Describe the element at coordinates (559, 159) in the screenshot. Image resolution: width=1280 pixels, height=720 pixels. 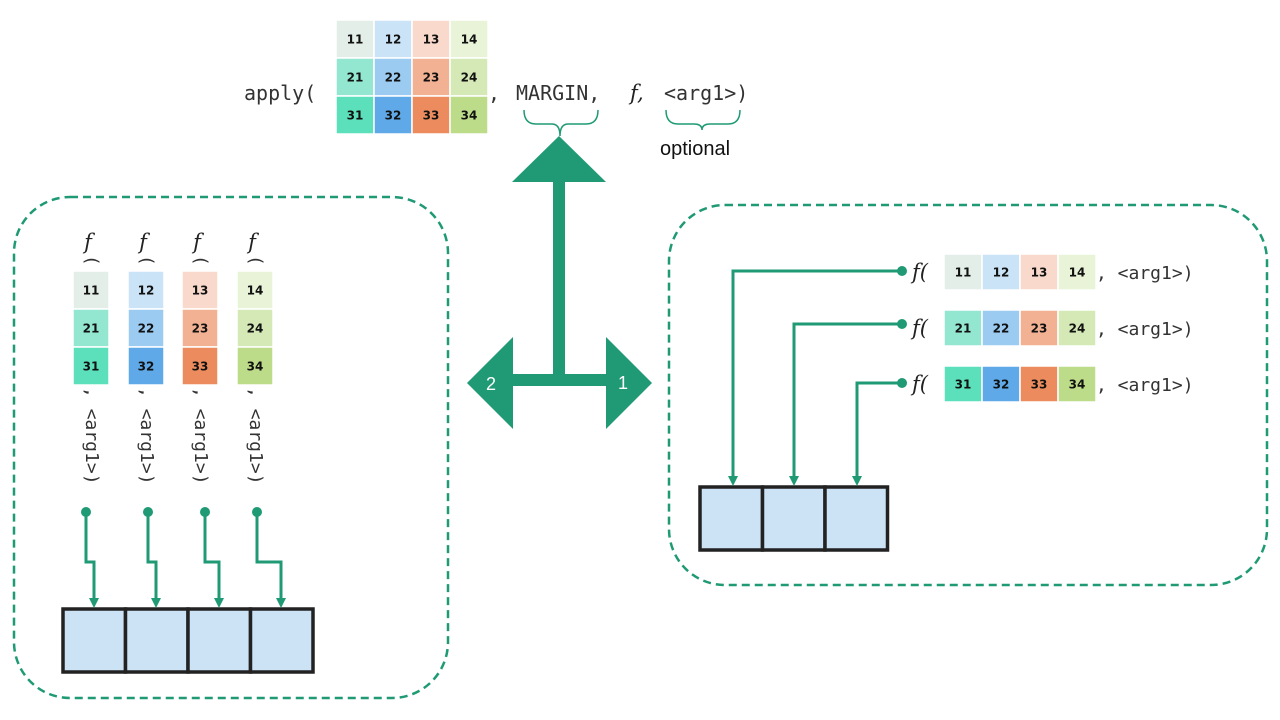
I see `arrow-up-head` at that location.